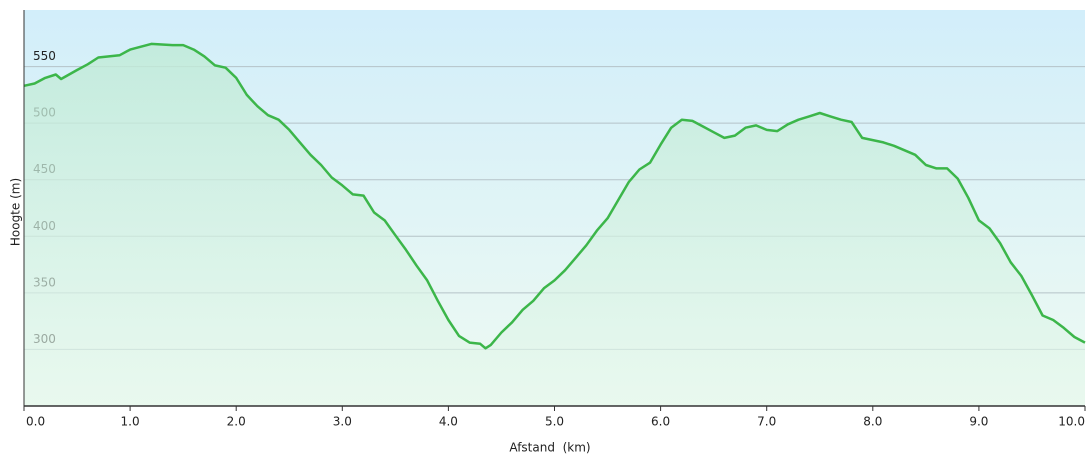  Describe the element at coordinates (236, 422) in the screenshot. I see `x-tick-label: 2.0` at that location.